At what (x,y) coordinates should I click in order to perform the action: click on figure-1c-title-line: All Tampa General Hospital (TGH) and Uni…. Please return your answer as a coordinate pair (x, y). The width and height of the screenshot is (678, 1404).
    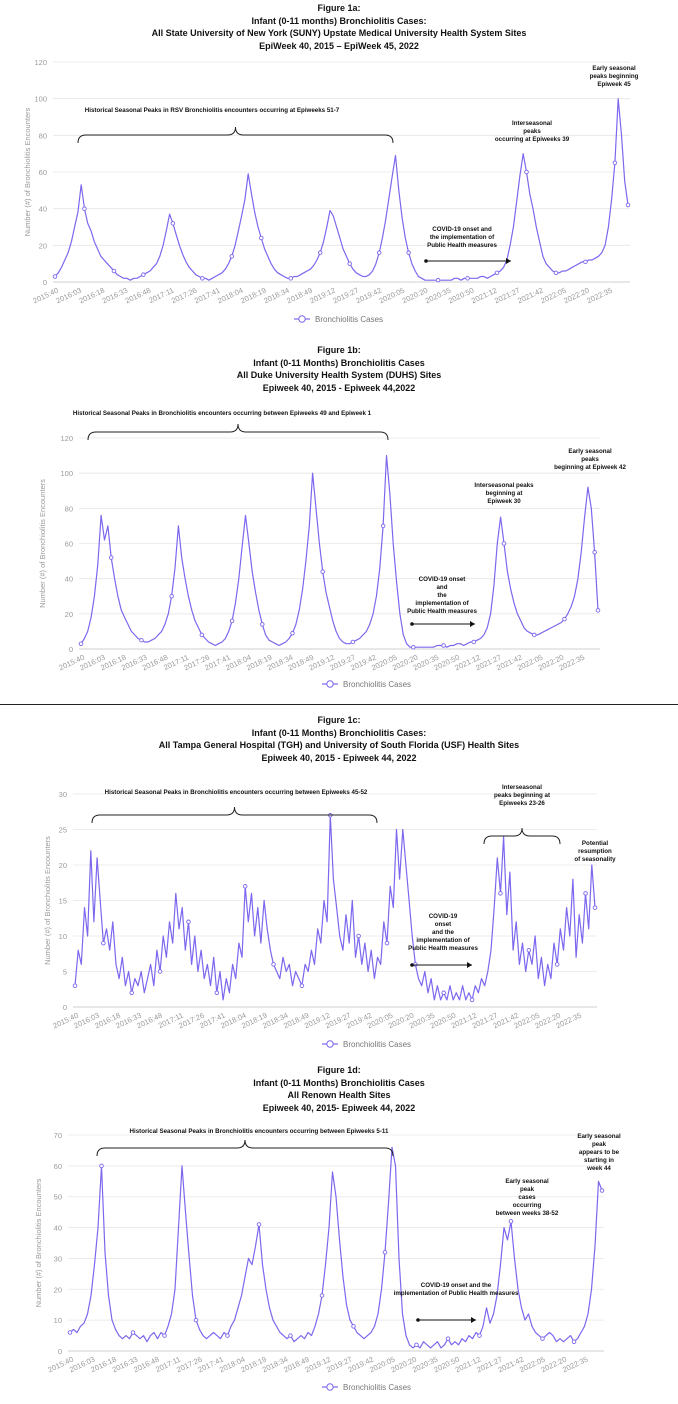
    Looking at the image, I should click on (339, 745).